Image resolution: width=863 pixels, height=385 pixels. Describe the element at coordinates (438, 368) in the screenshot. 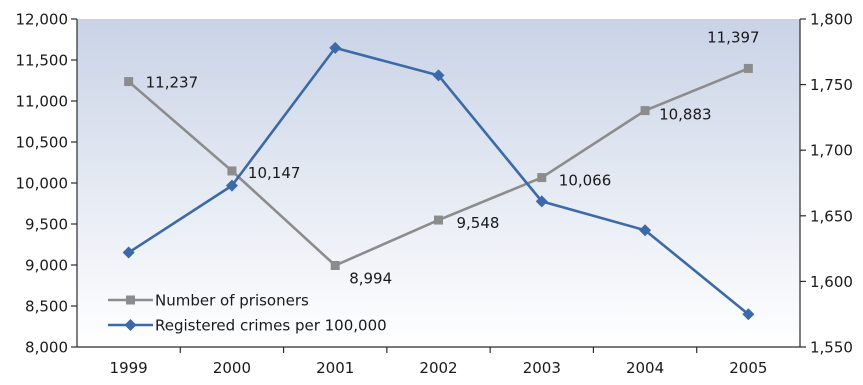

I see `x-axis-tick-label: 2002` at that location.